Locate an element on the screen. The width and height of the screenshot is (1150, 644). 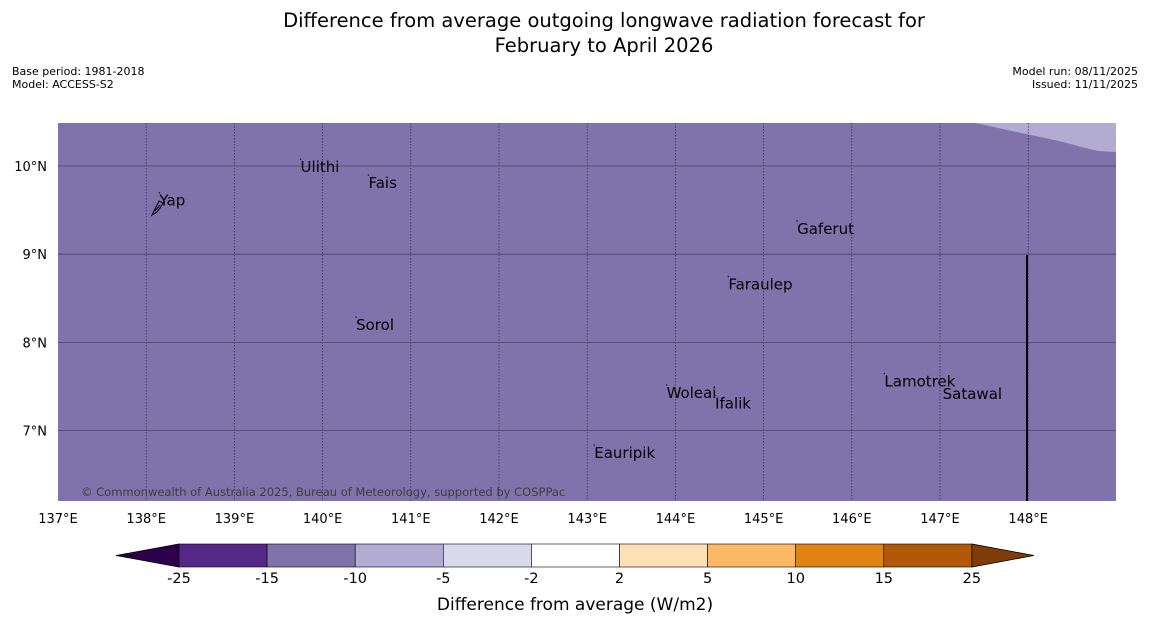
x-tick-label: 137°E is located at coordinates (58, 519).